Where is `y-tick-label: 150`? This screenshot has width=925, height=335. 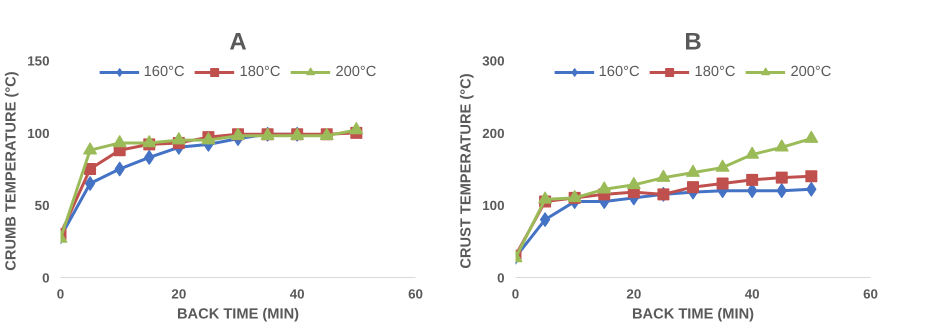
y-tick-label: 150 is located at coordinates (38, 61).